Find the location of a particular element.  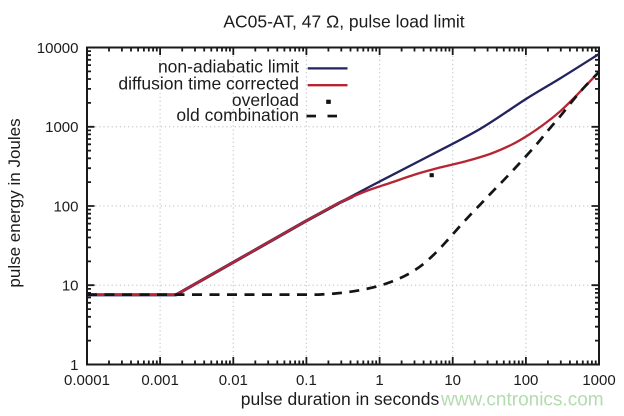

svg-text: 0.001 is located at coordinates (160, 380).